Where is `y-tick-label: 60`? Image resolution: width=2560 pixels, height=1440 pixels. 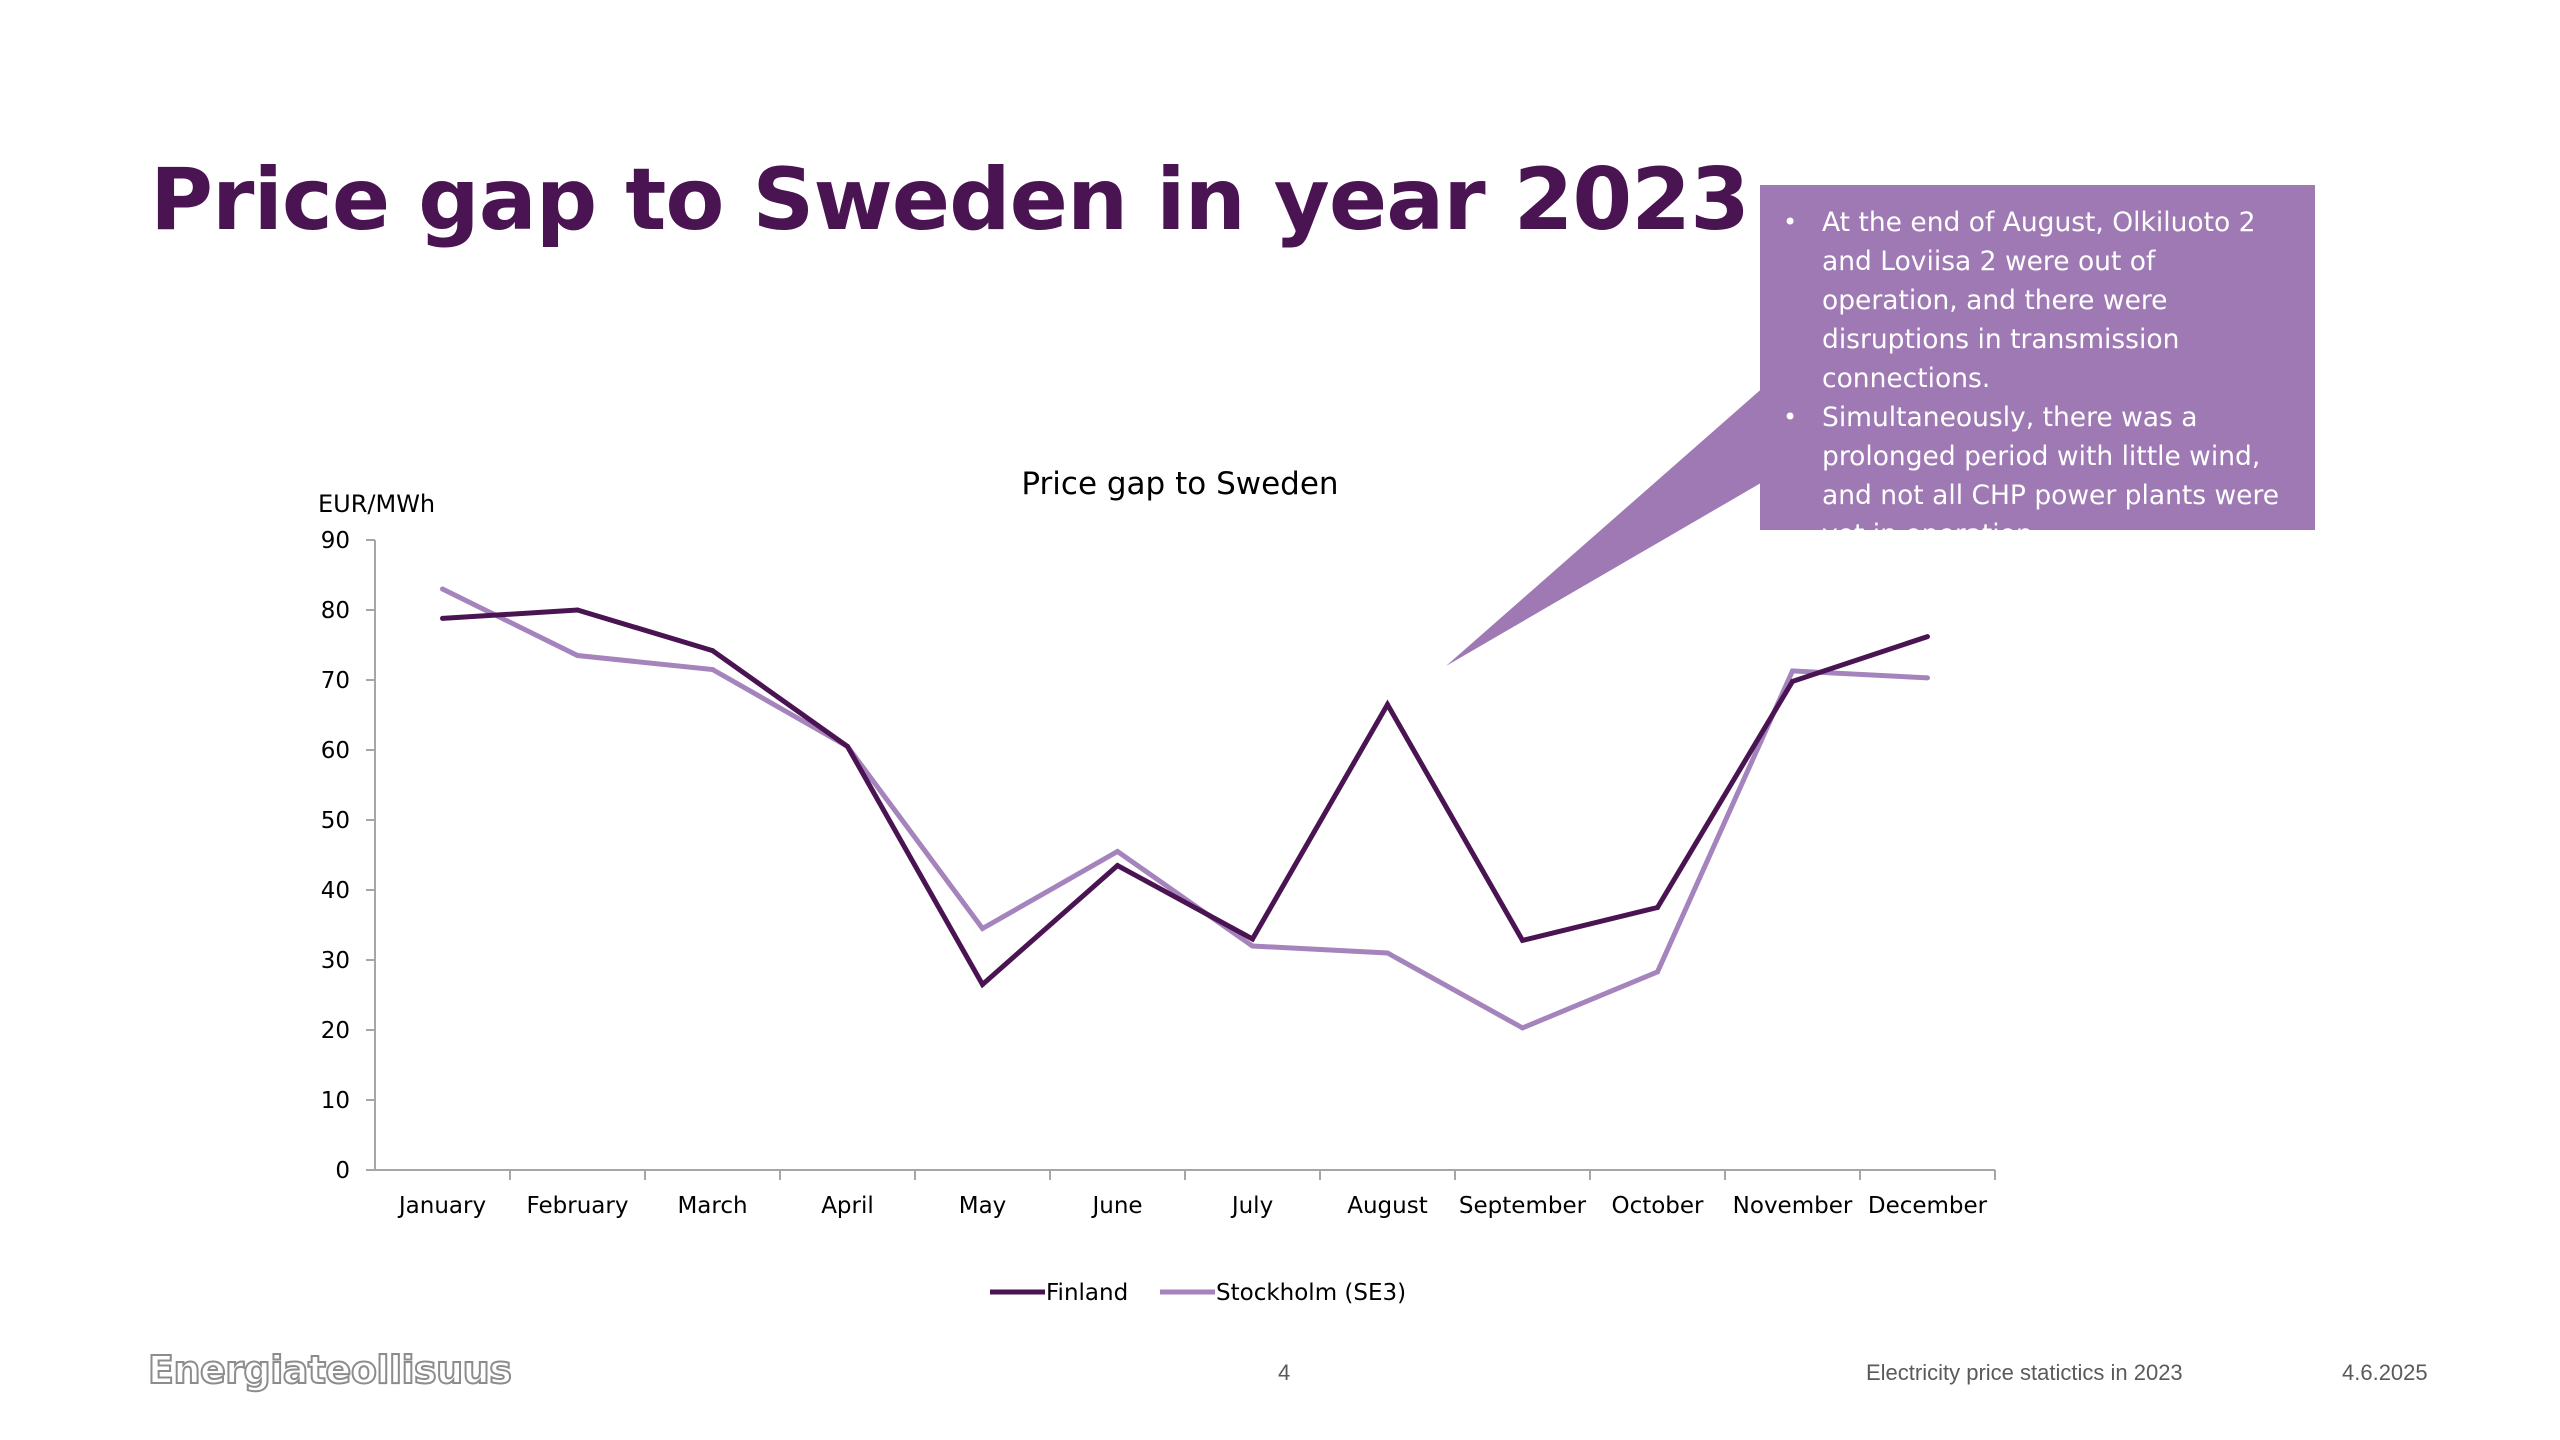 y-tick-label: 60 is located at coordinates (335, 751).